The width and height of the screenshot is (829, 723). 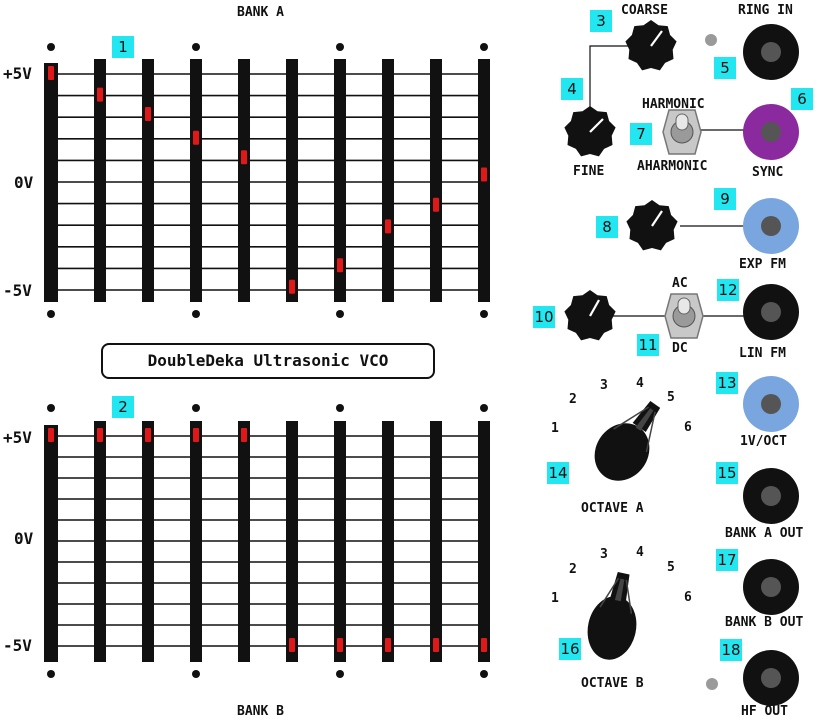 What do you see at coordinates (771, 678) in the screenshot?
I see `hf-out-jack` at bounding box center [771, 678].